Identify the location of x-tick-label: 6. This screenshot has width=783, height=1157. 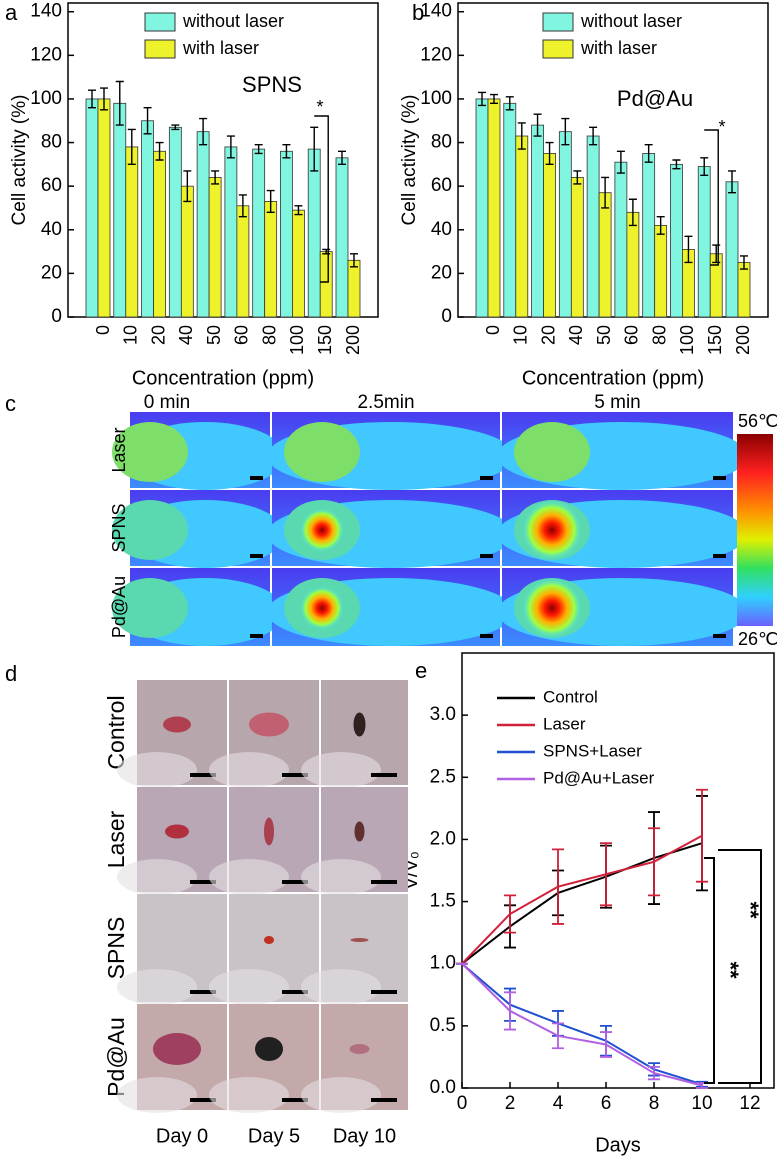
(606, 1103).